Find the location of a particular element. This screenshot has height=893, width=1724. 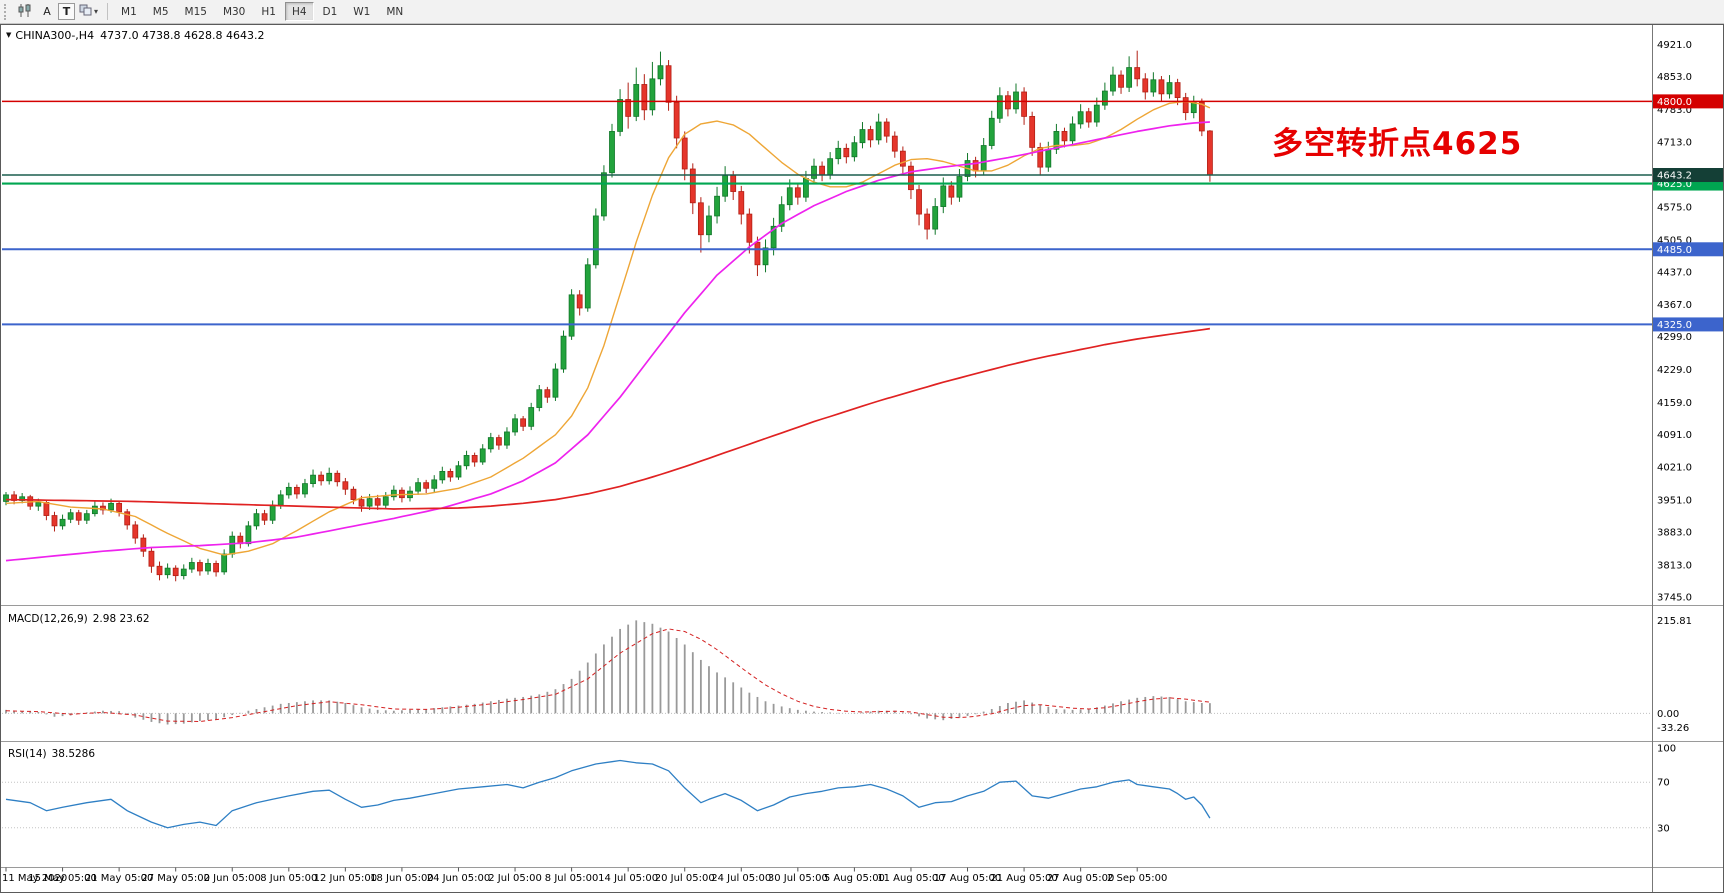

rsi-indicator-label: RSI(14) 38.5286 is located at coordinates (51, 754).